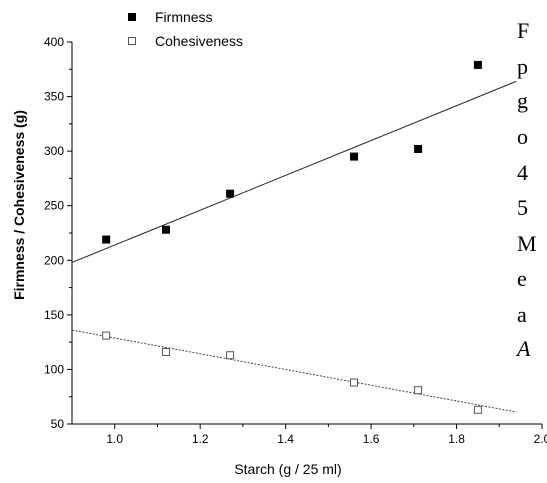 The width and height of the screenshot is (547, 483). What do you see at coordinates (199, 41) in the screenshot?
I see `legend-label: Cohesiveness` at bounding box center [199, 41].